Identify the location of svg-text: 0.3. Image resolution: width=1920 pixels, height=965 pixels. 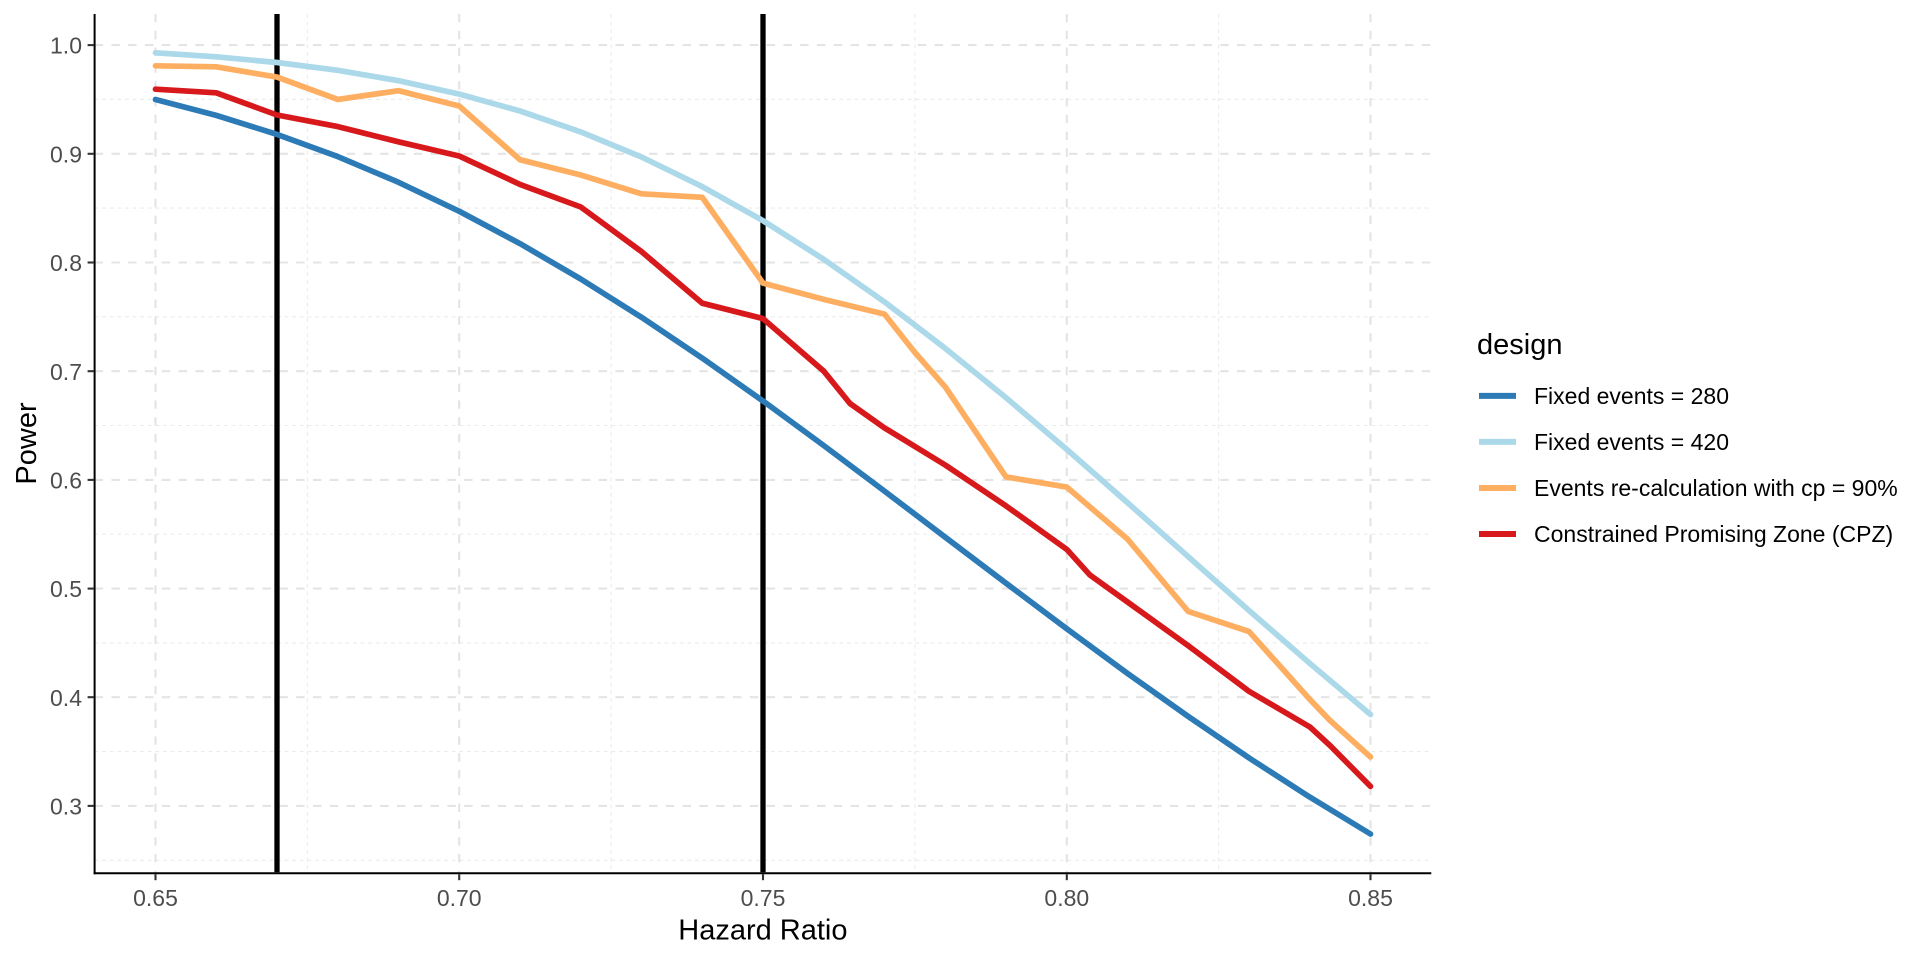
(66, 807).